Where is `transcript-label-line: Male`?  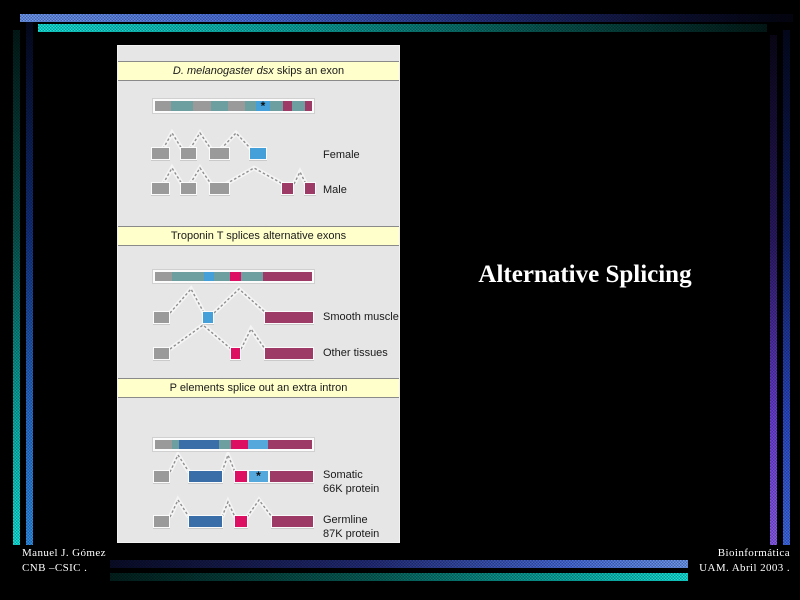 transcript-label-line: Male is located at coordinates (335, 190).